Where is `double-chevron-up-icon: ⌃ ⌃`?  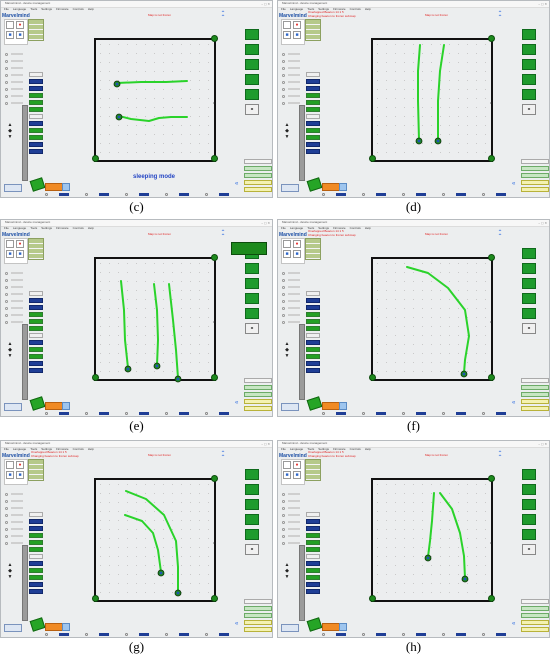
double-chevron-up-icon: ⌃ ⌃ is located at coordinates (500, 16).